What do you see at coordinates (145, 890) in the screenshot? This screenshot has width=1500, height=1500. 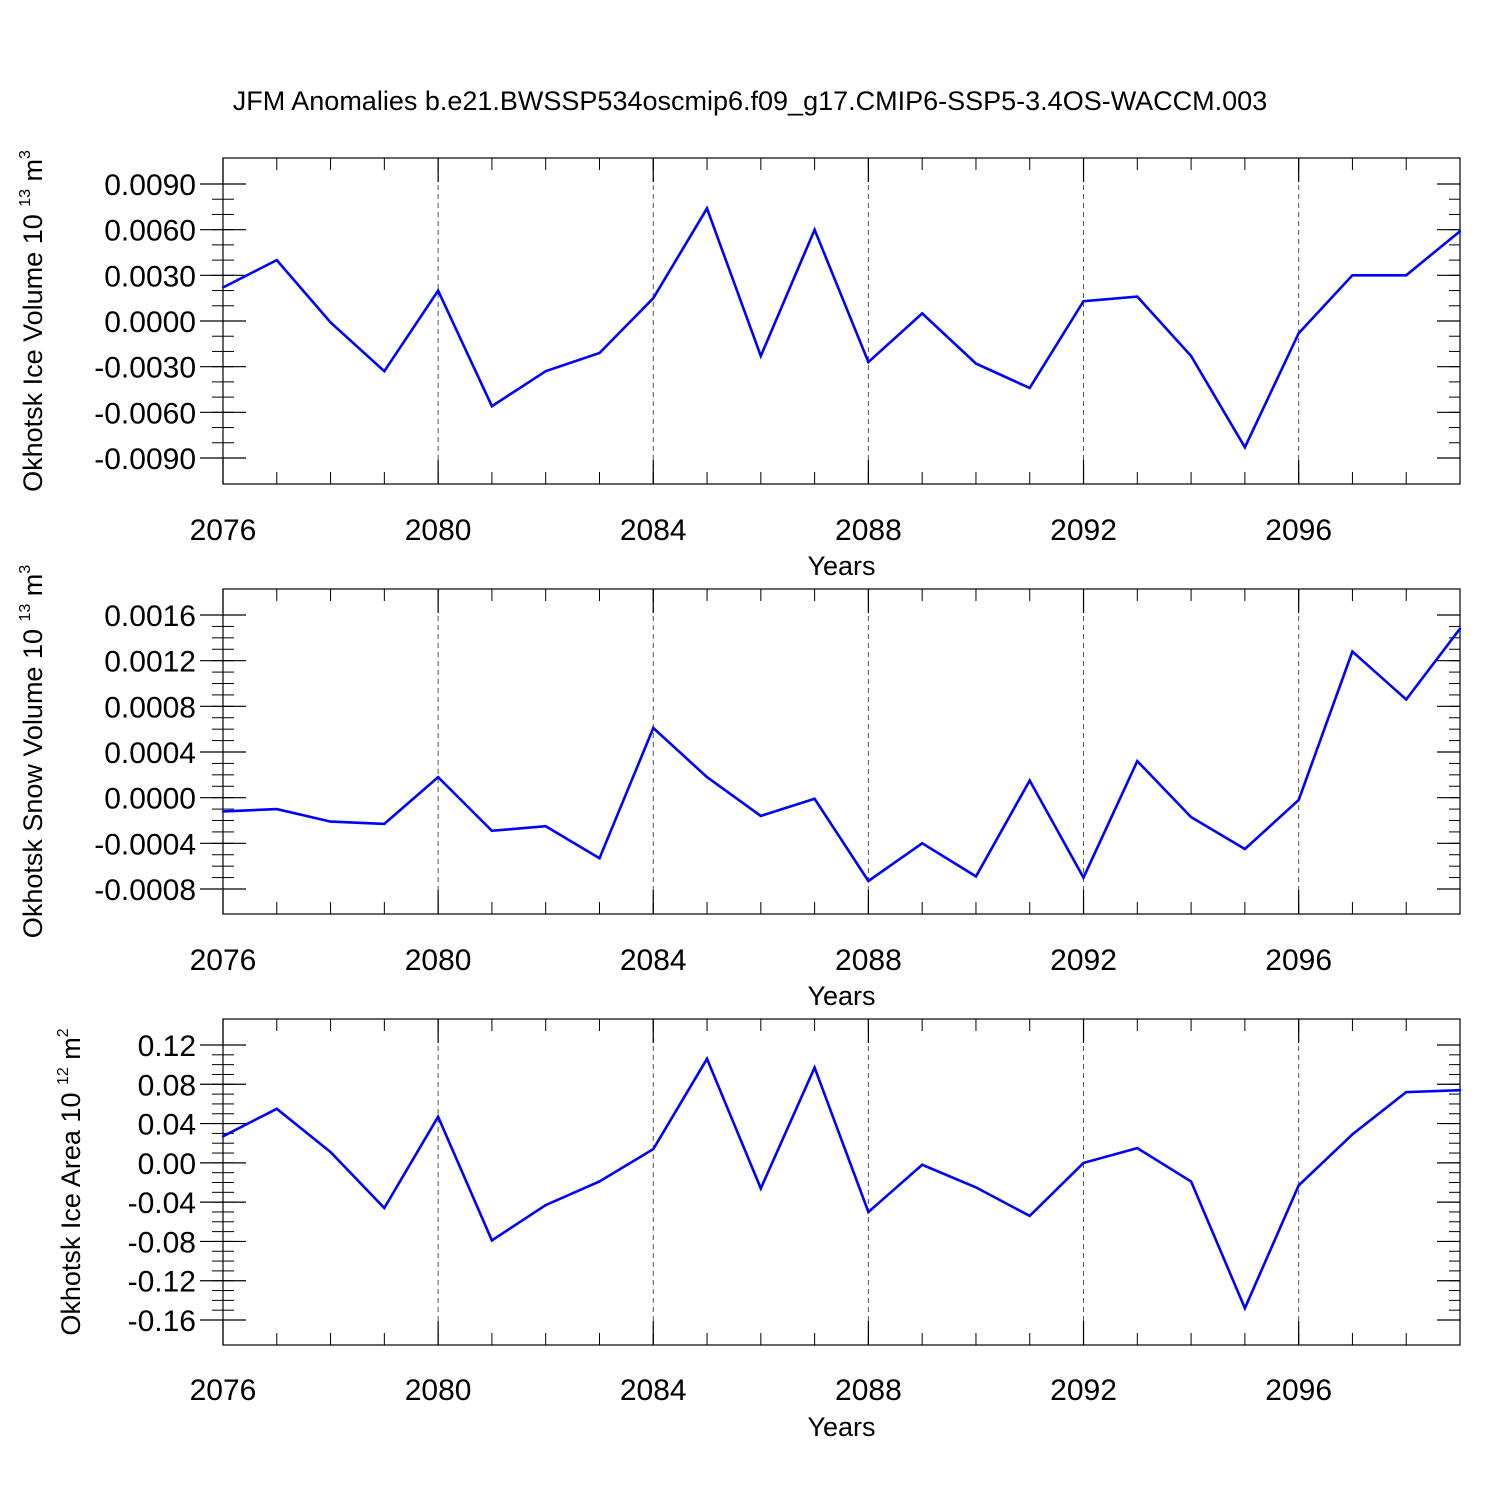 I see `y-tick-label: -0.0008` at bounding box center [145, 890].